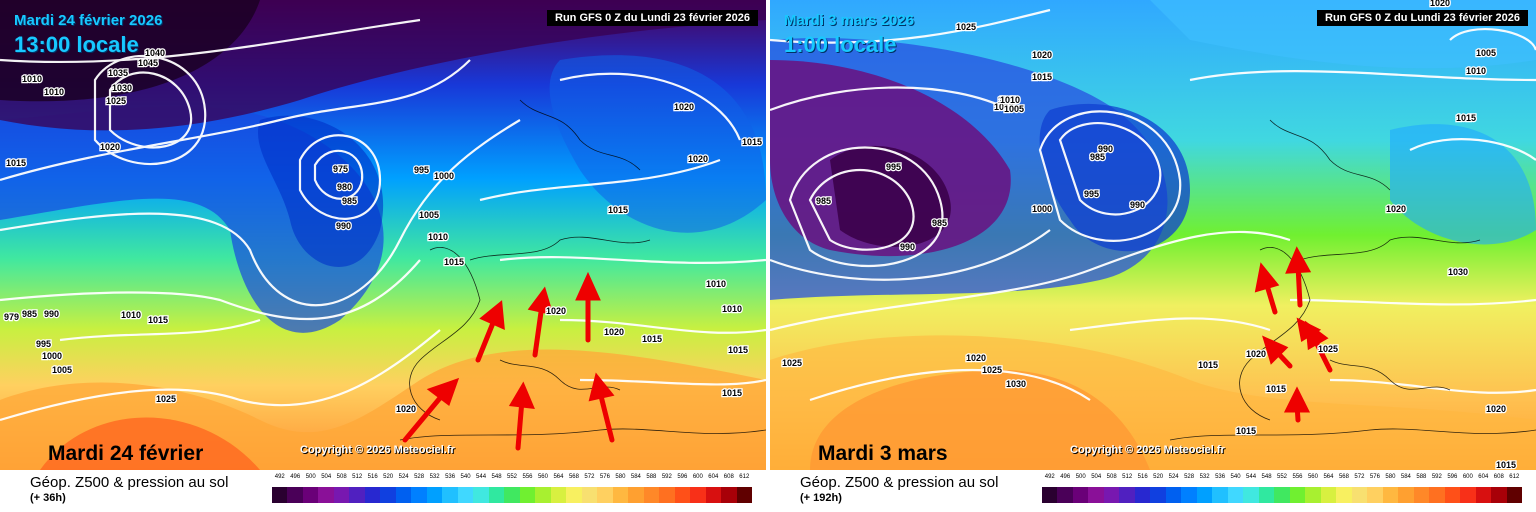 The width and height of the screenshot is (1536, 512). I want to click on isobar-label: 1000, so click(52, 356).